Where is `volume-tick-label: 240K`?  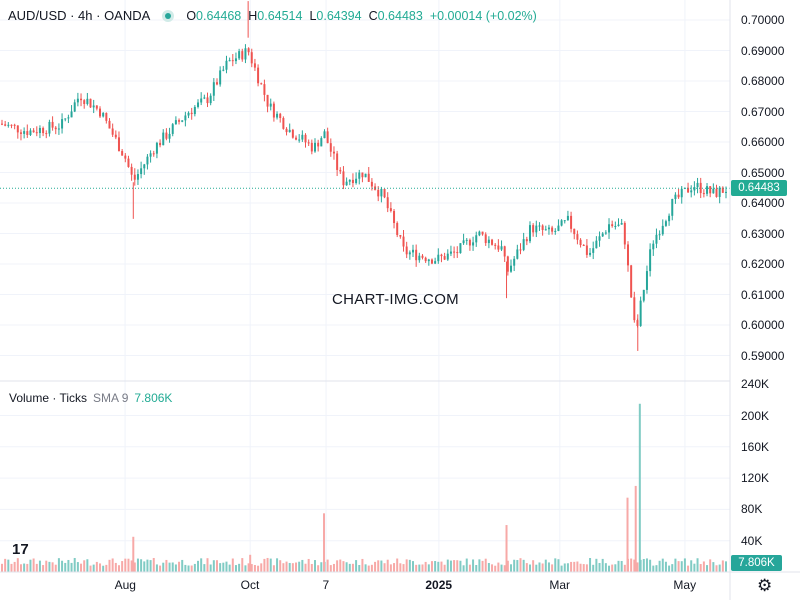
volume-tick-label: 240K is located at coordinates (755, 384).